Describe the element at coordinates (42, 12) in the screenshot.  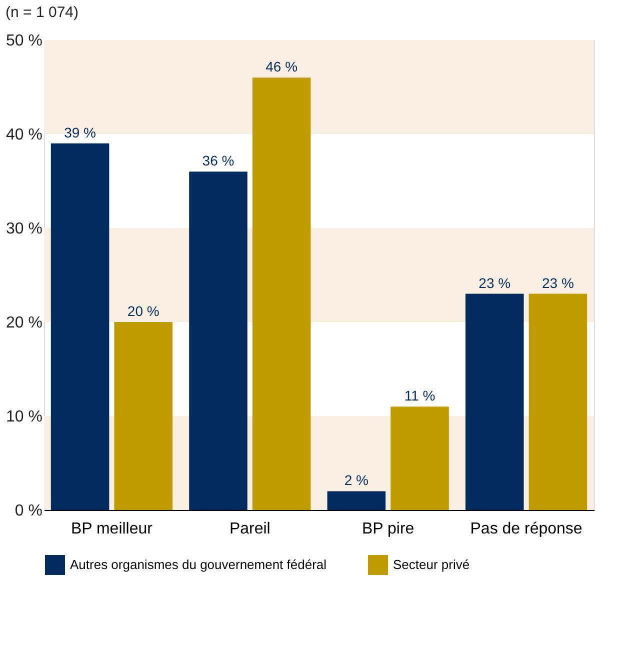
I see `chart-subtitle: (n = 1 074)` at that location.